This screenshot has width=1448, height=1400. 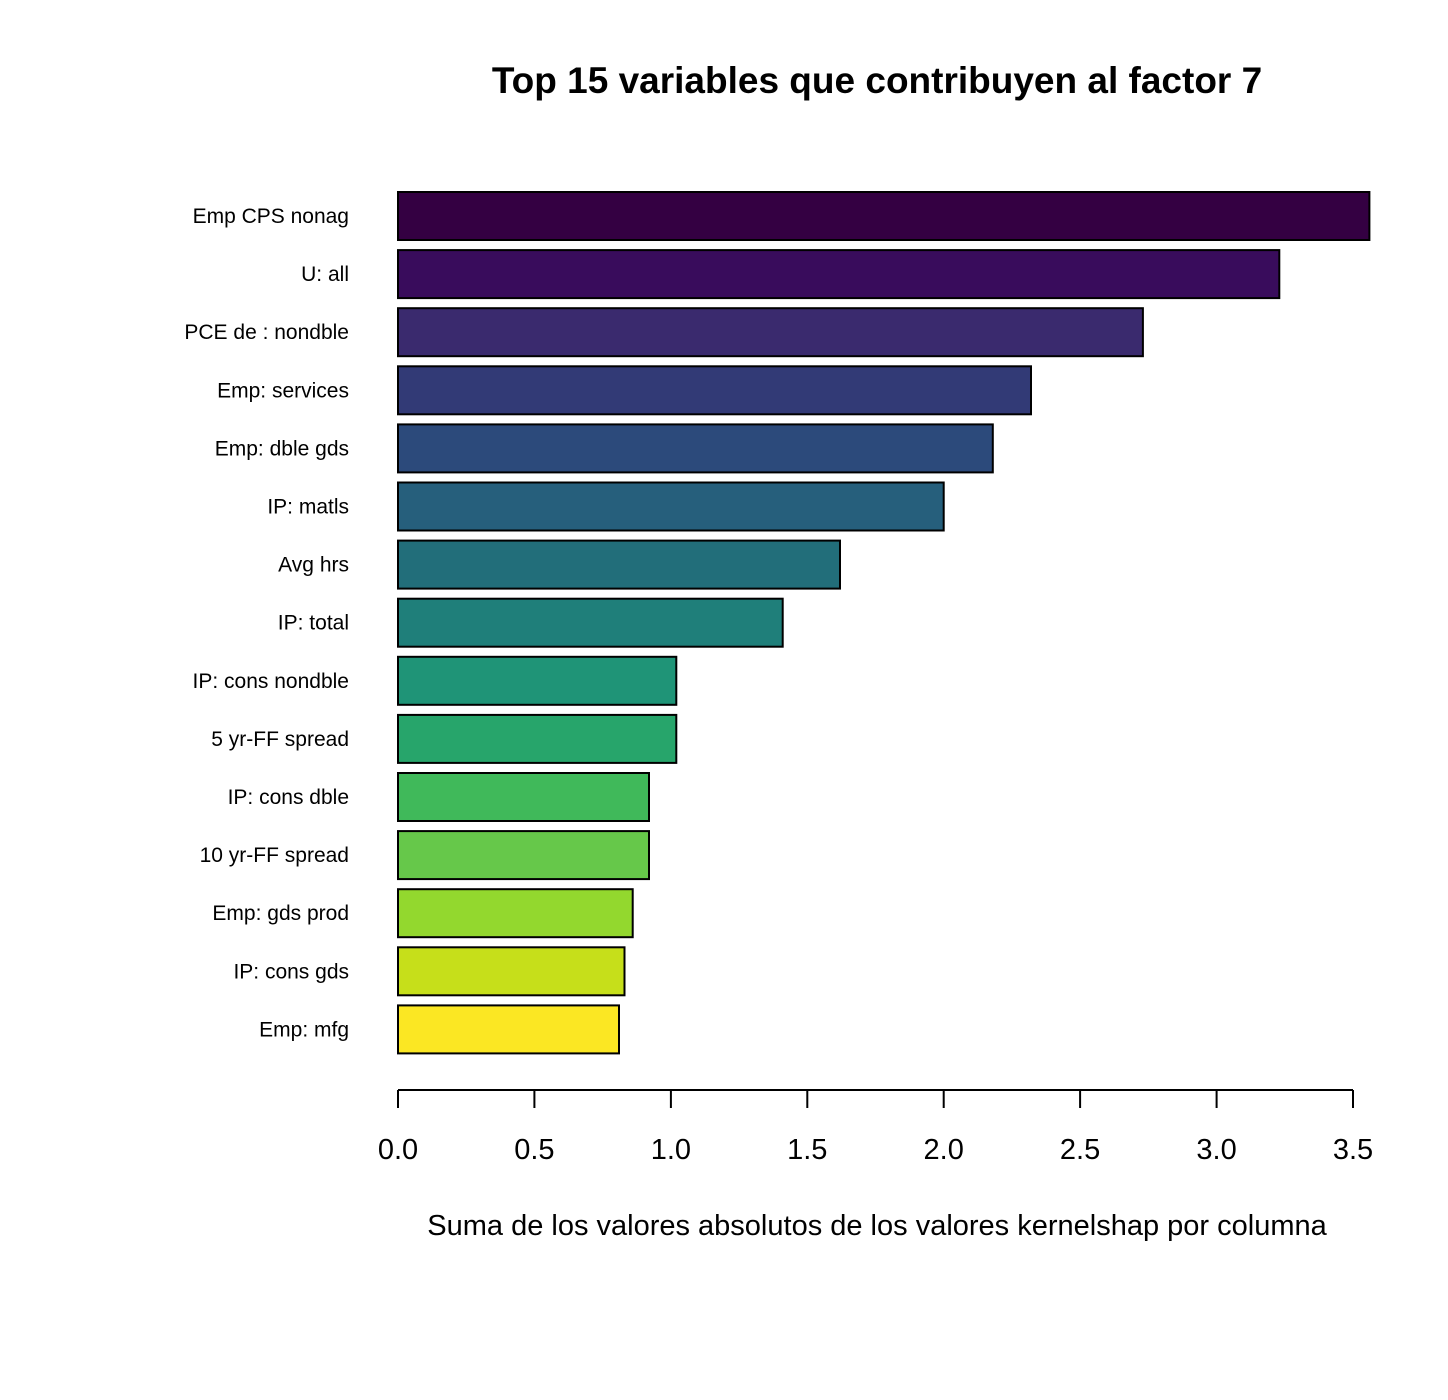 What do you see at coordinates (274, 855) in the screenshot?
I see `category-label: 10 yr-FF spread` at bounding box center [274, 855].